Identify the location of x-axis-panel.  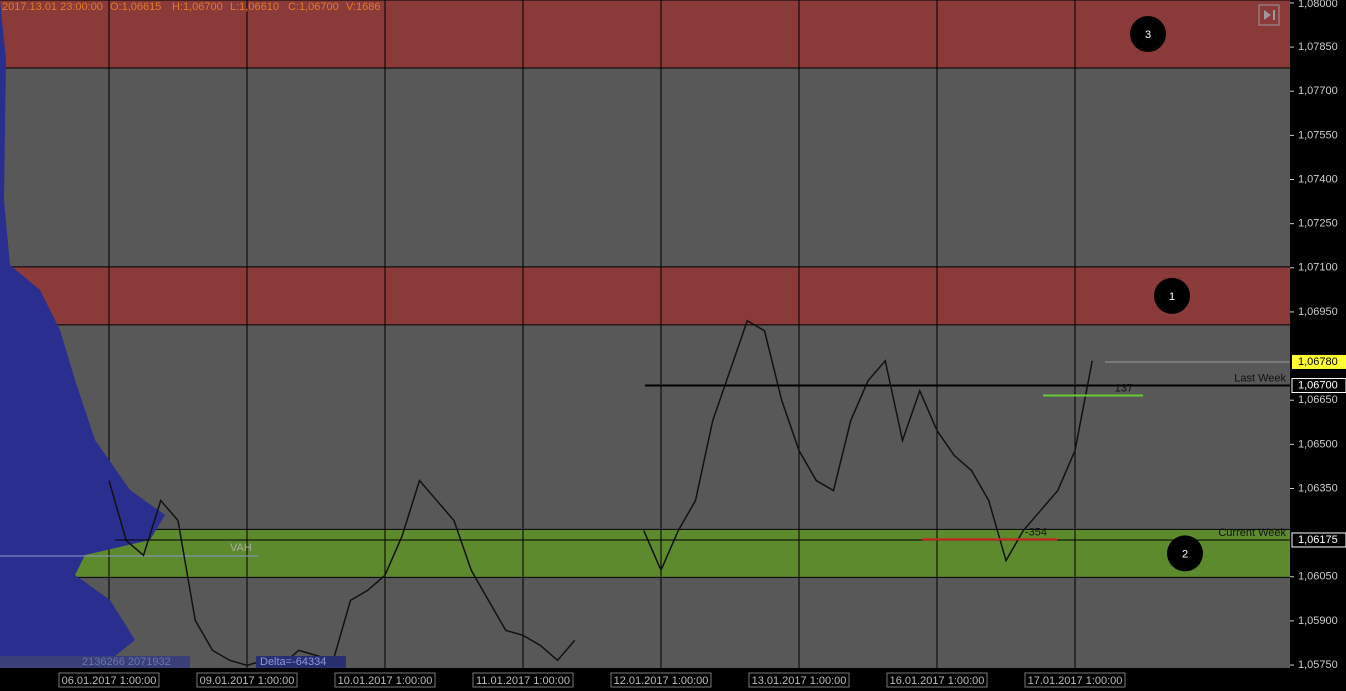
(673, 679).